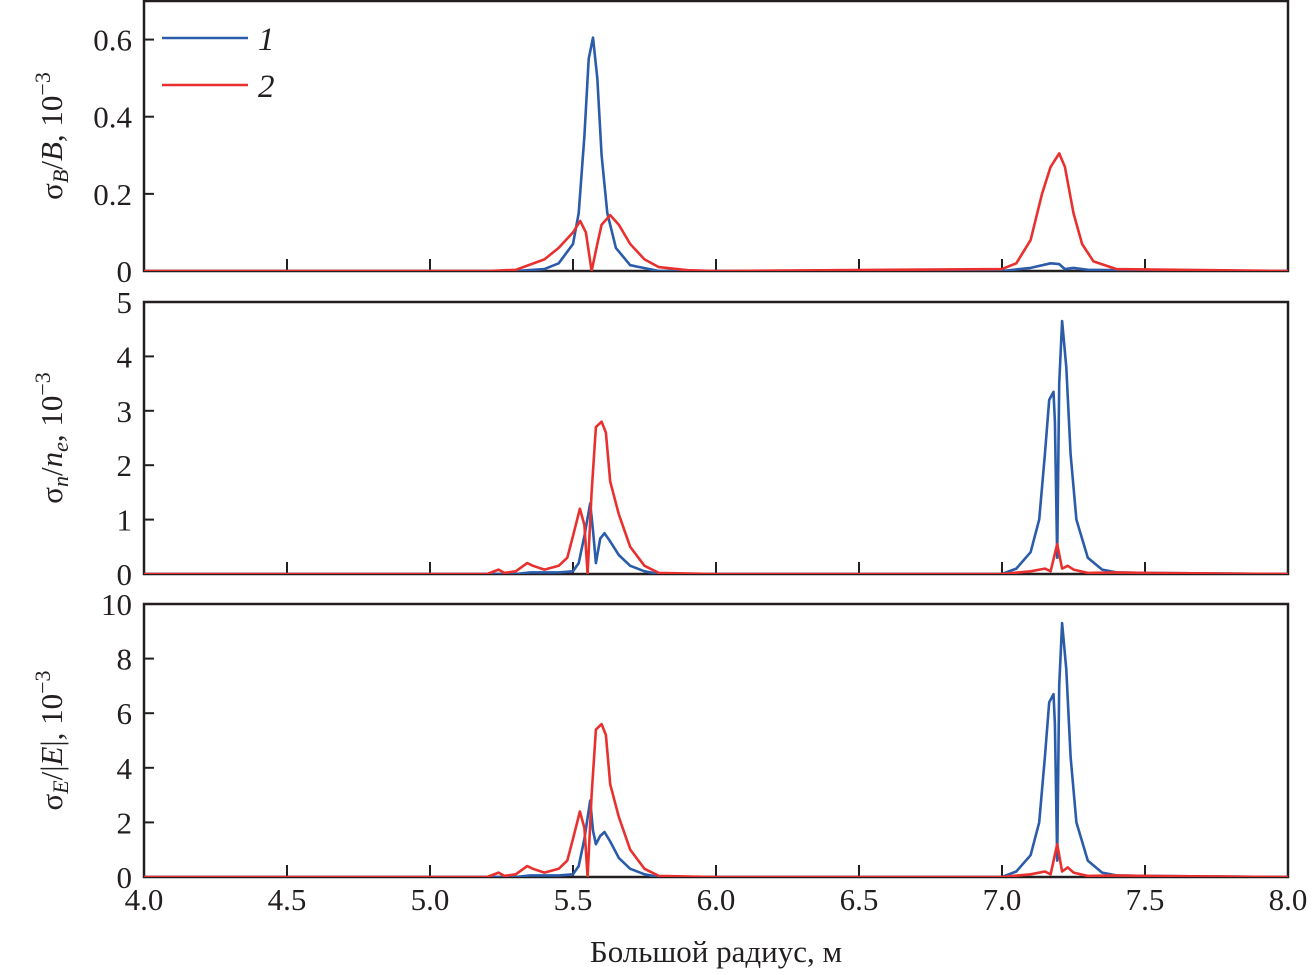 This screenshot has height=975, width=1314. I want to click on legend-label-1: 1, so click(266, 40).